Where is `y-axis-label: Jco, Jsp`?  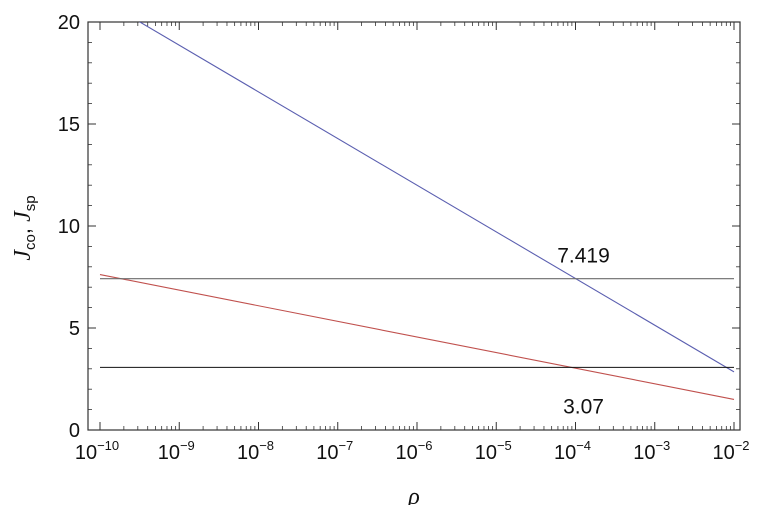
y-axis-label: Jco, Jsp is located at coordinates (24, 227).